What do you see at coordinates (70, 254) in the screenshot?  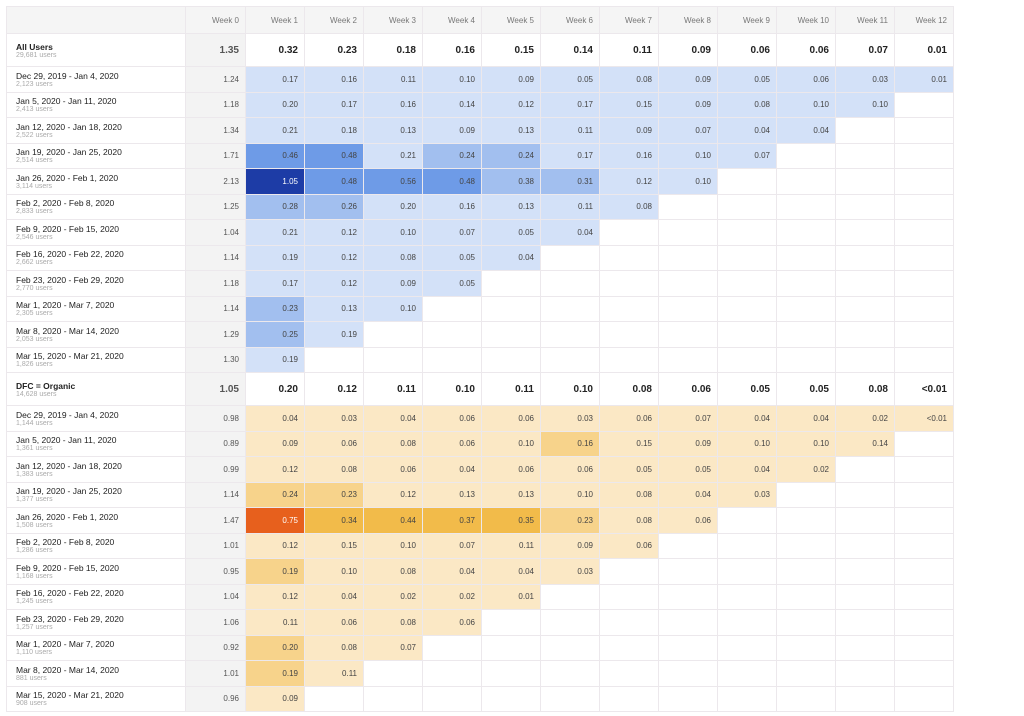 I see `cohort-name: Feb 16, 2020 - Feb 22, 2020` at bounding box center [70, 254].